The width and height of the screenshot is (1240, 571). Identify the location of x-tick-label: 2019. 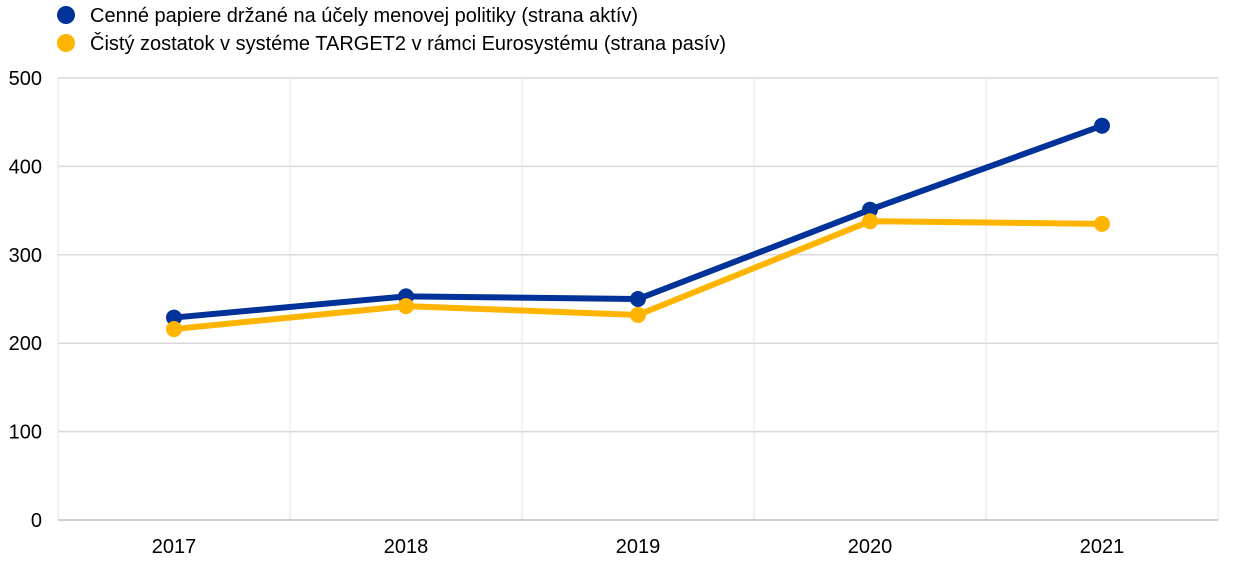
(638, 547).